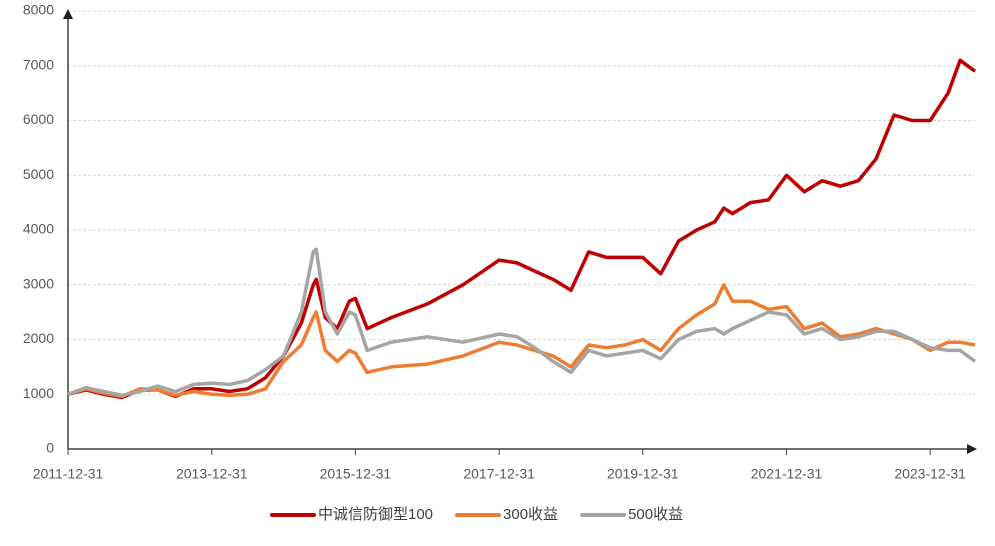 This screenshot has height=546, width=995. I want to click on y-tick-label: 2000, so click(38, 338).